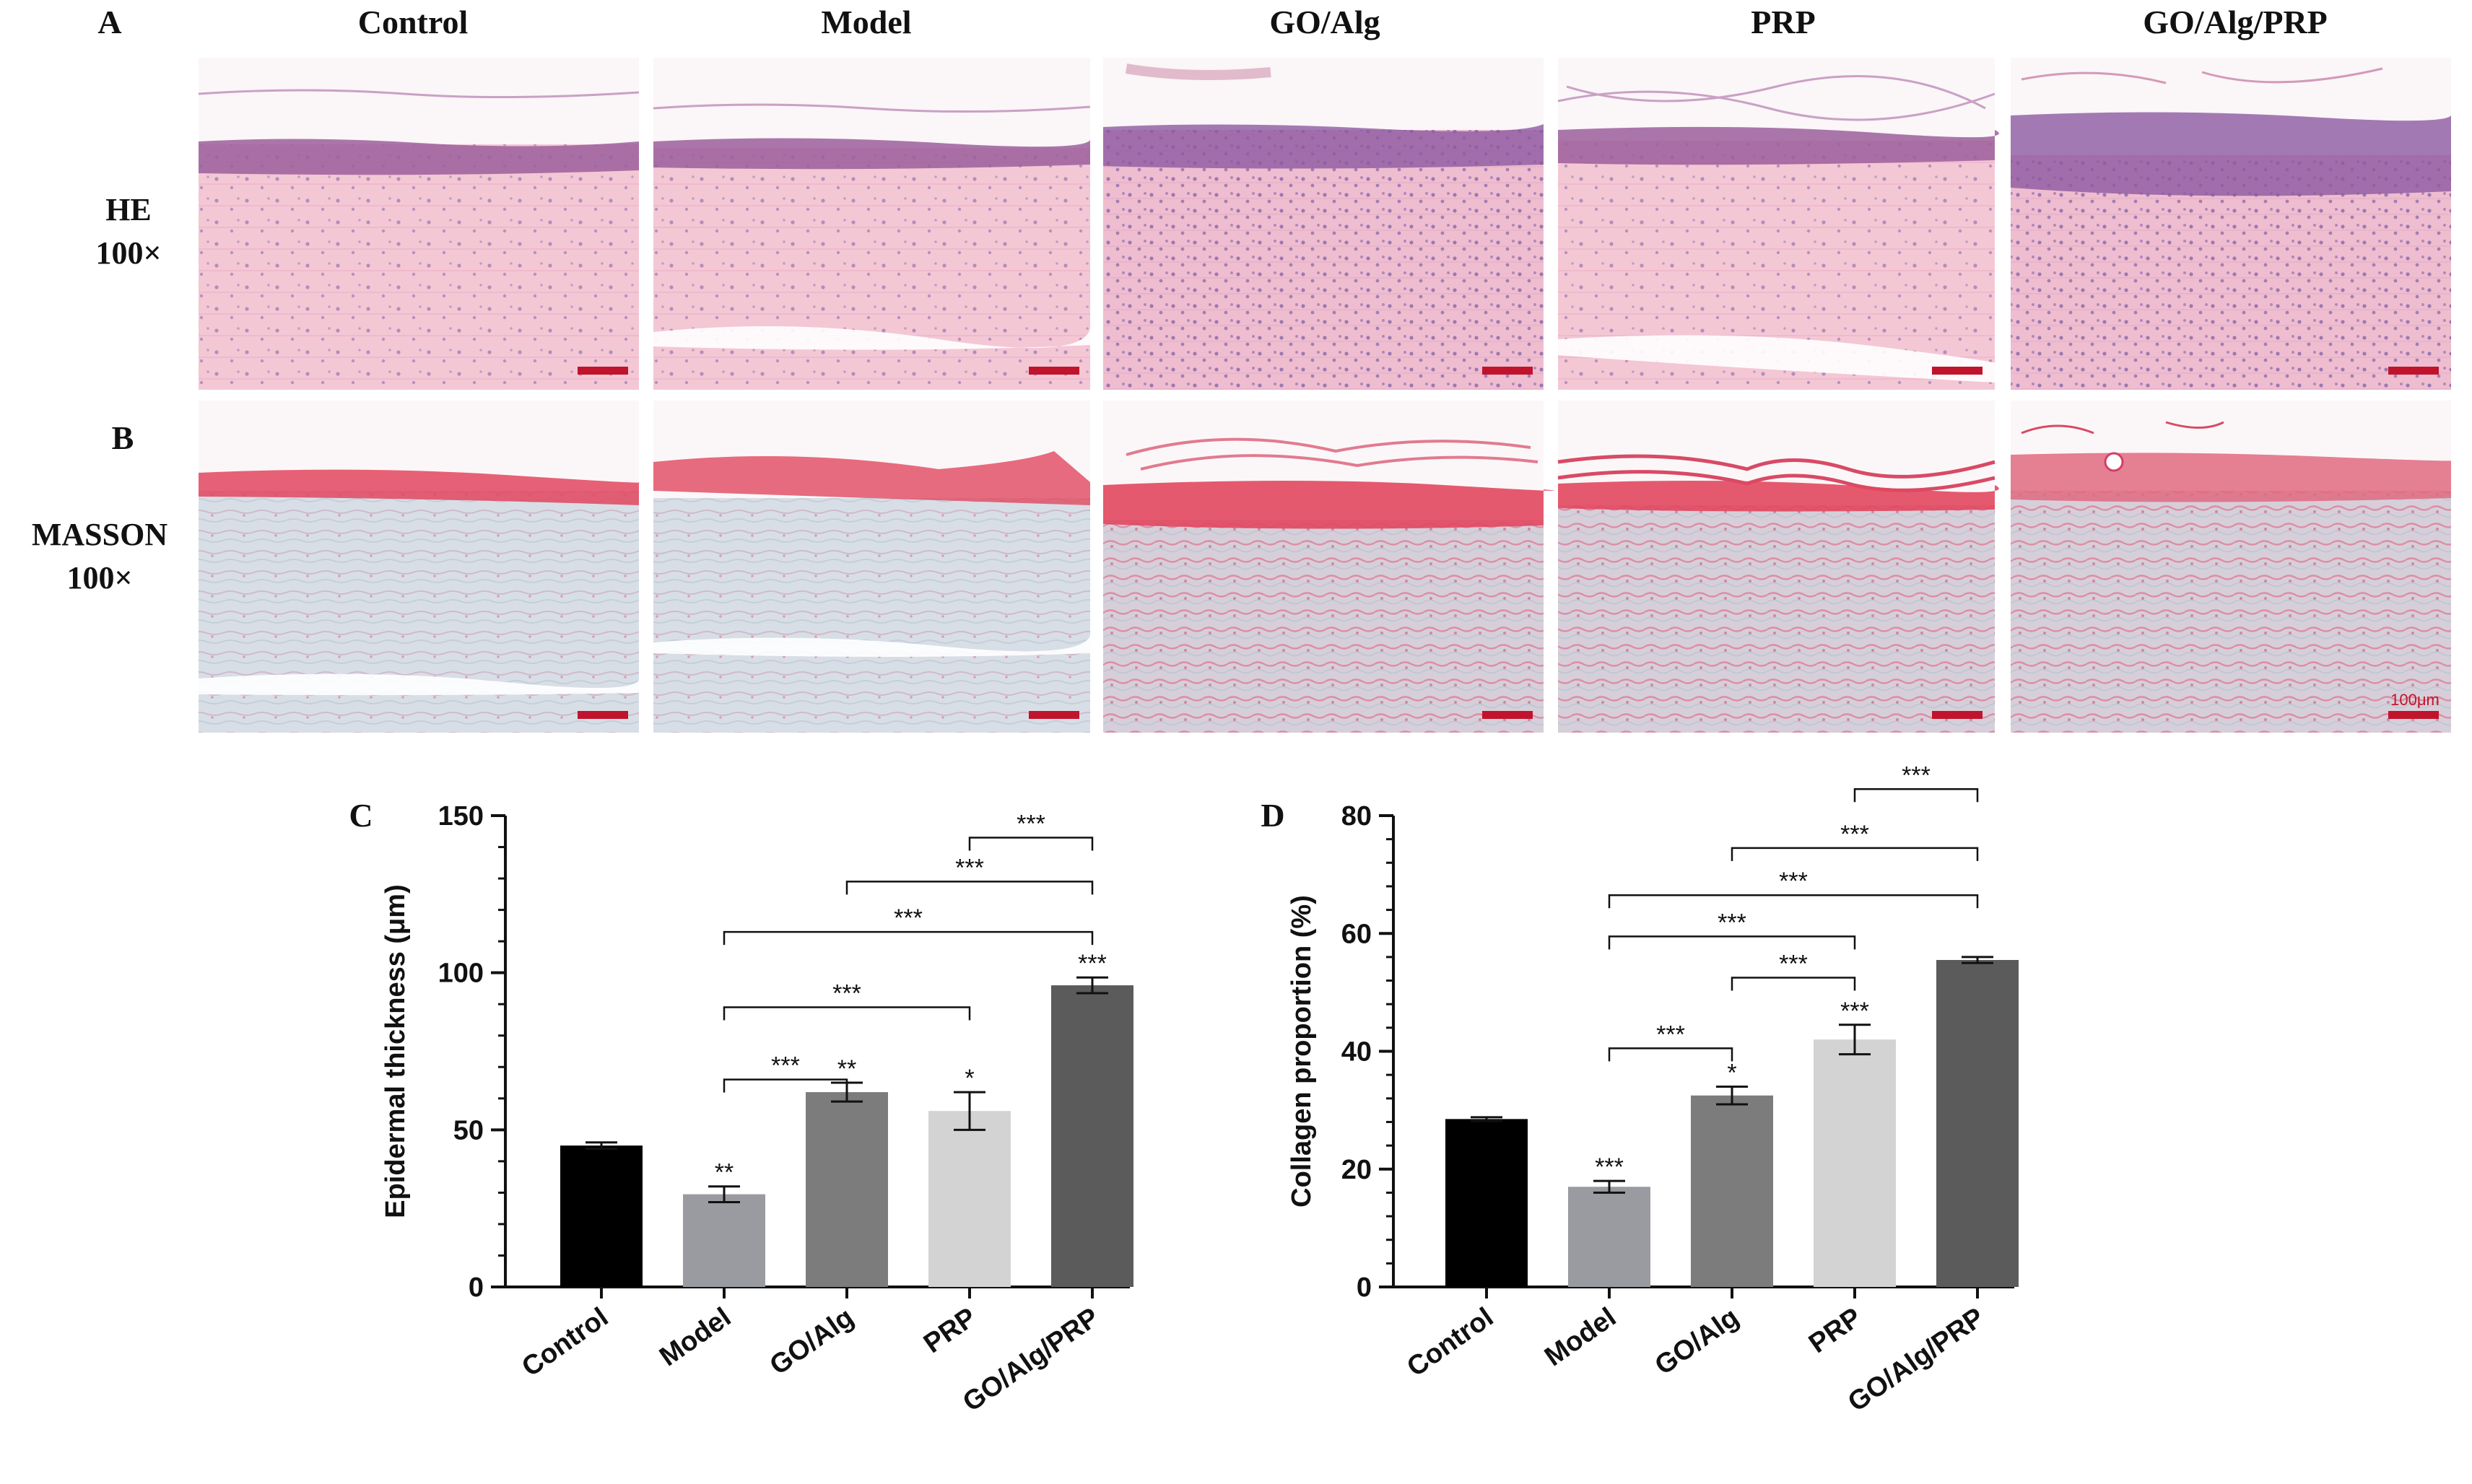  What do you see at coordinates (2415, 700) in the screenshot?
I see `scale-bar-label: 100μm` at bounding box center [2415, 700].